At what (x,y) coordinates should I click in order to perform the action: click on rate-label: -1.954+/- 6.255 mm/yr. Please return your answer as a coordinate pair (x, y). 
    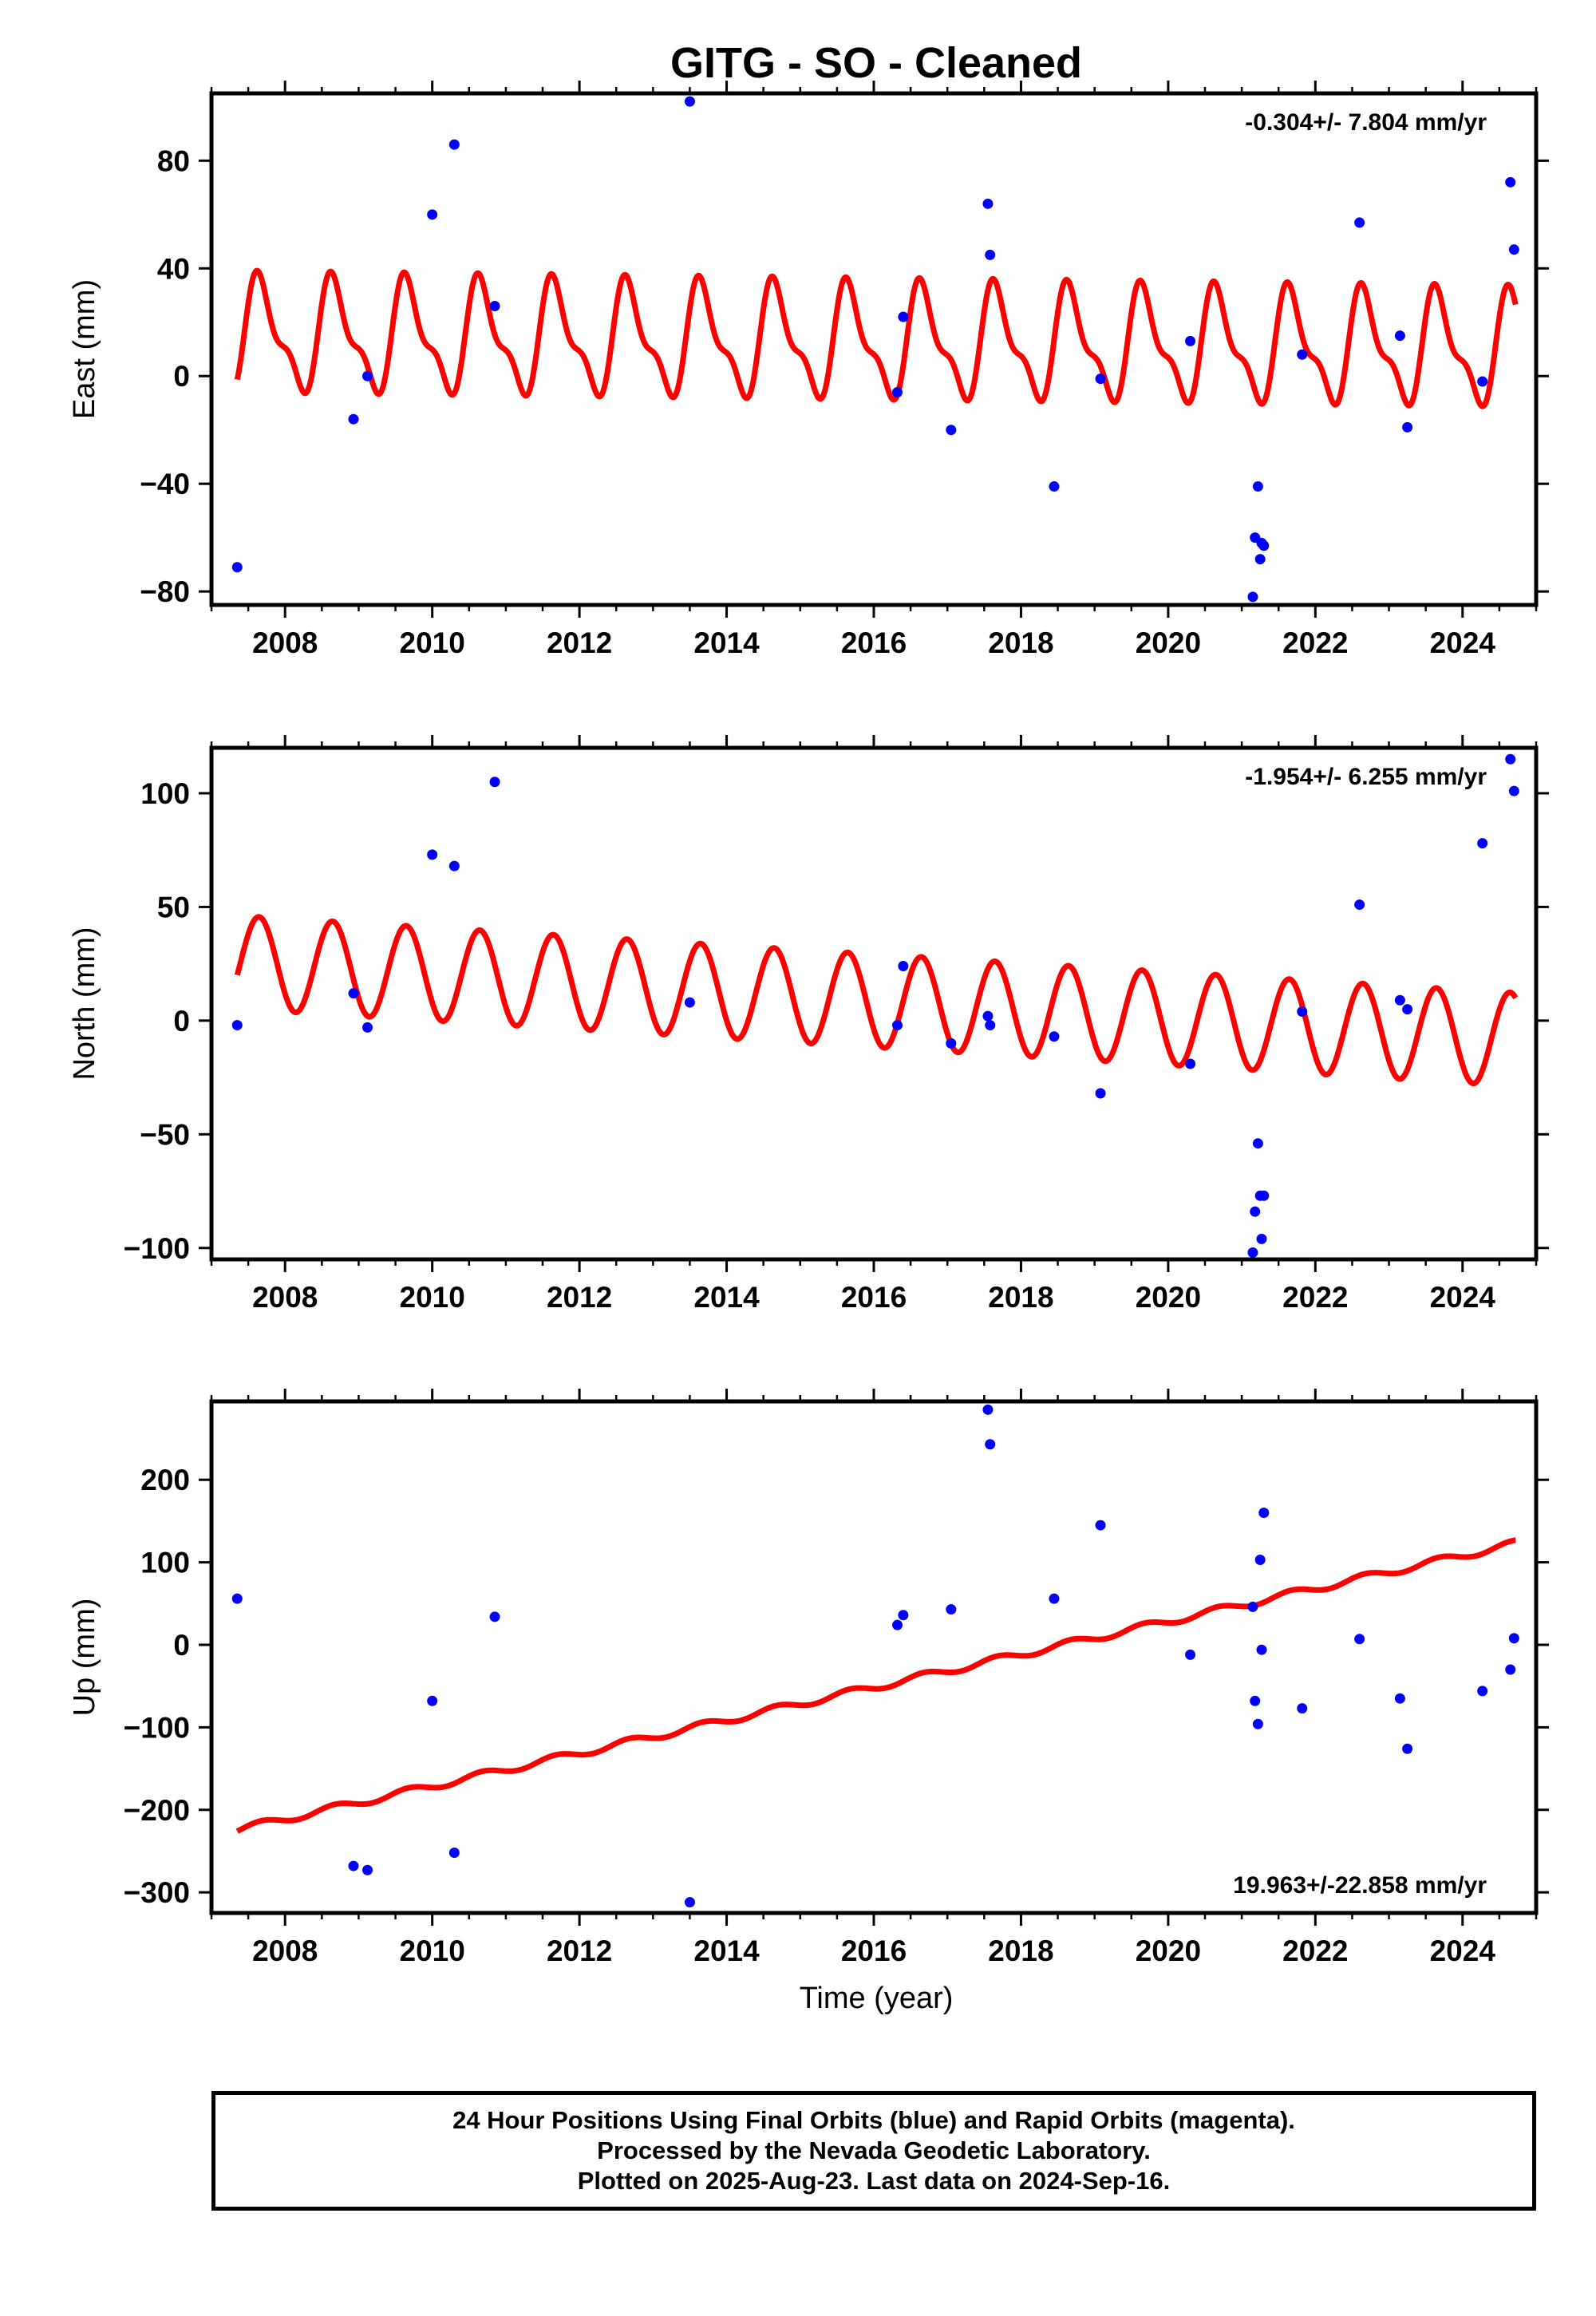
    Looking at the image, I should click on (1366, 777).